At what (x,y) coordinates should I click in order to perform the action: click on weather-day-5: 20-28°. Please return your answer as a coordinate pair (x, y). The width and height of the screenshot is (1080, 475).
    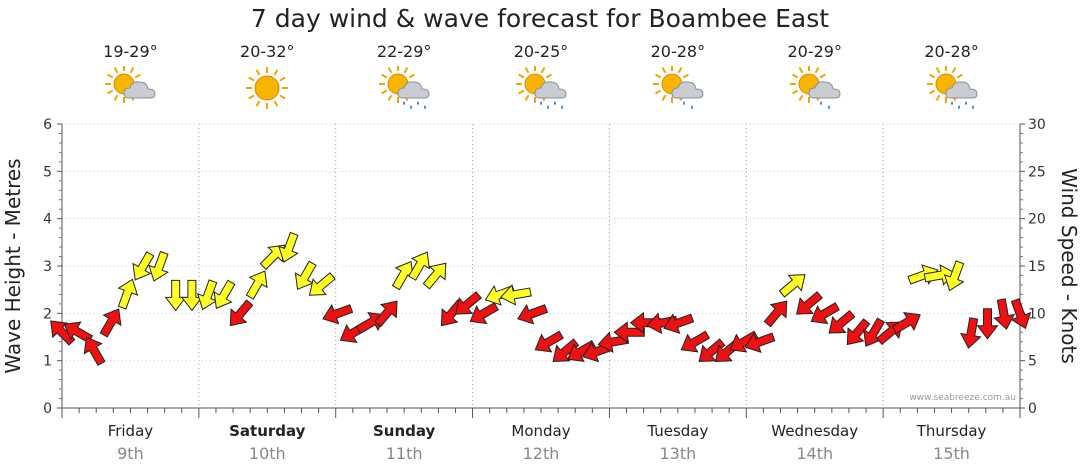
    Looking at the image, I should click on (678, 77).